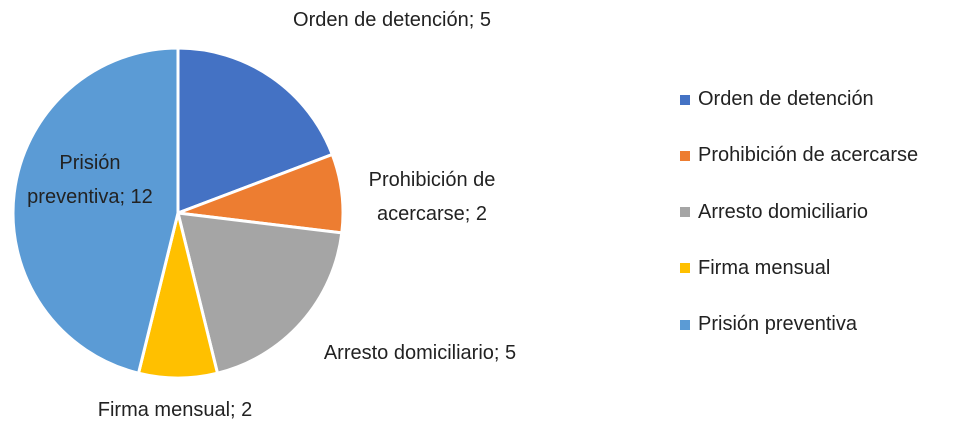 Image resolution: width=974 pixels, height=423 pixels. I want to click on data-label: Prisión preventiva; 12, so click(90, 180).